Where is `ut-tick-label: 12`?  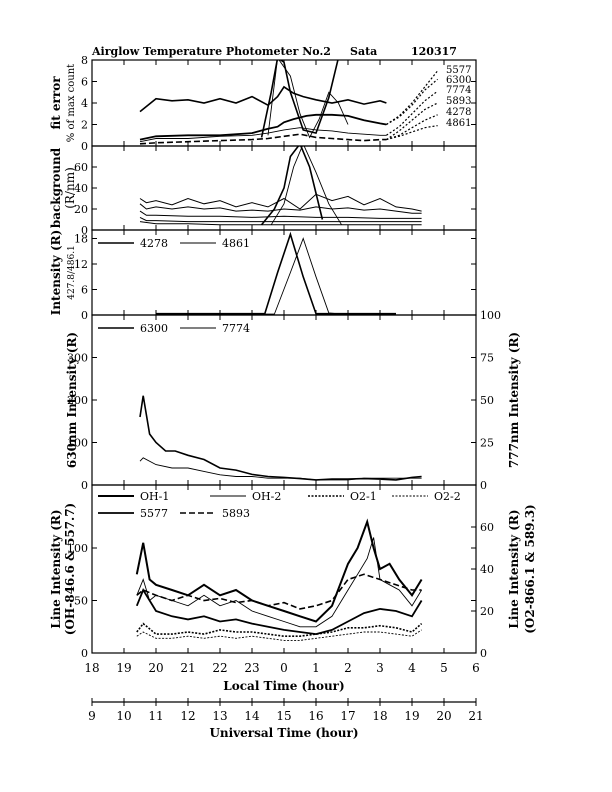 ut-tick-label: 12 is located at coordinates (187, 716).